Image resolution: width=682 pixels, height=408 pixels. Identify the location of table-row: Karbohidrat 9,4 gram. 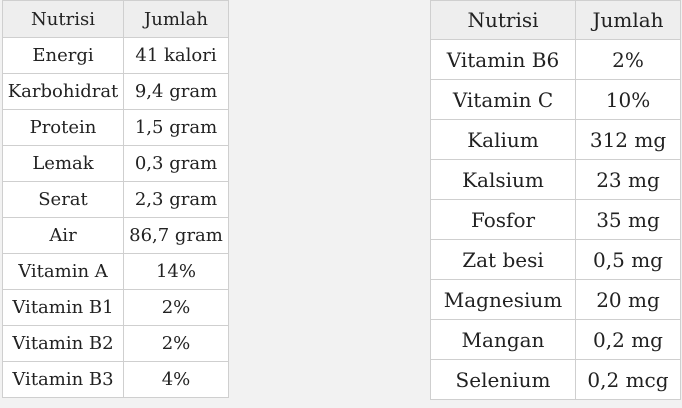
(115, 91).